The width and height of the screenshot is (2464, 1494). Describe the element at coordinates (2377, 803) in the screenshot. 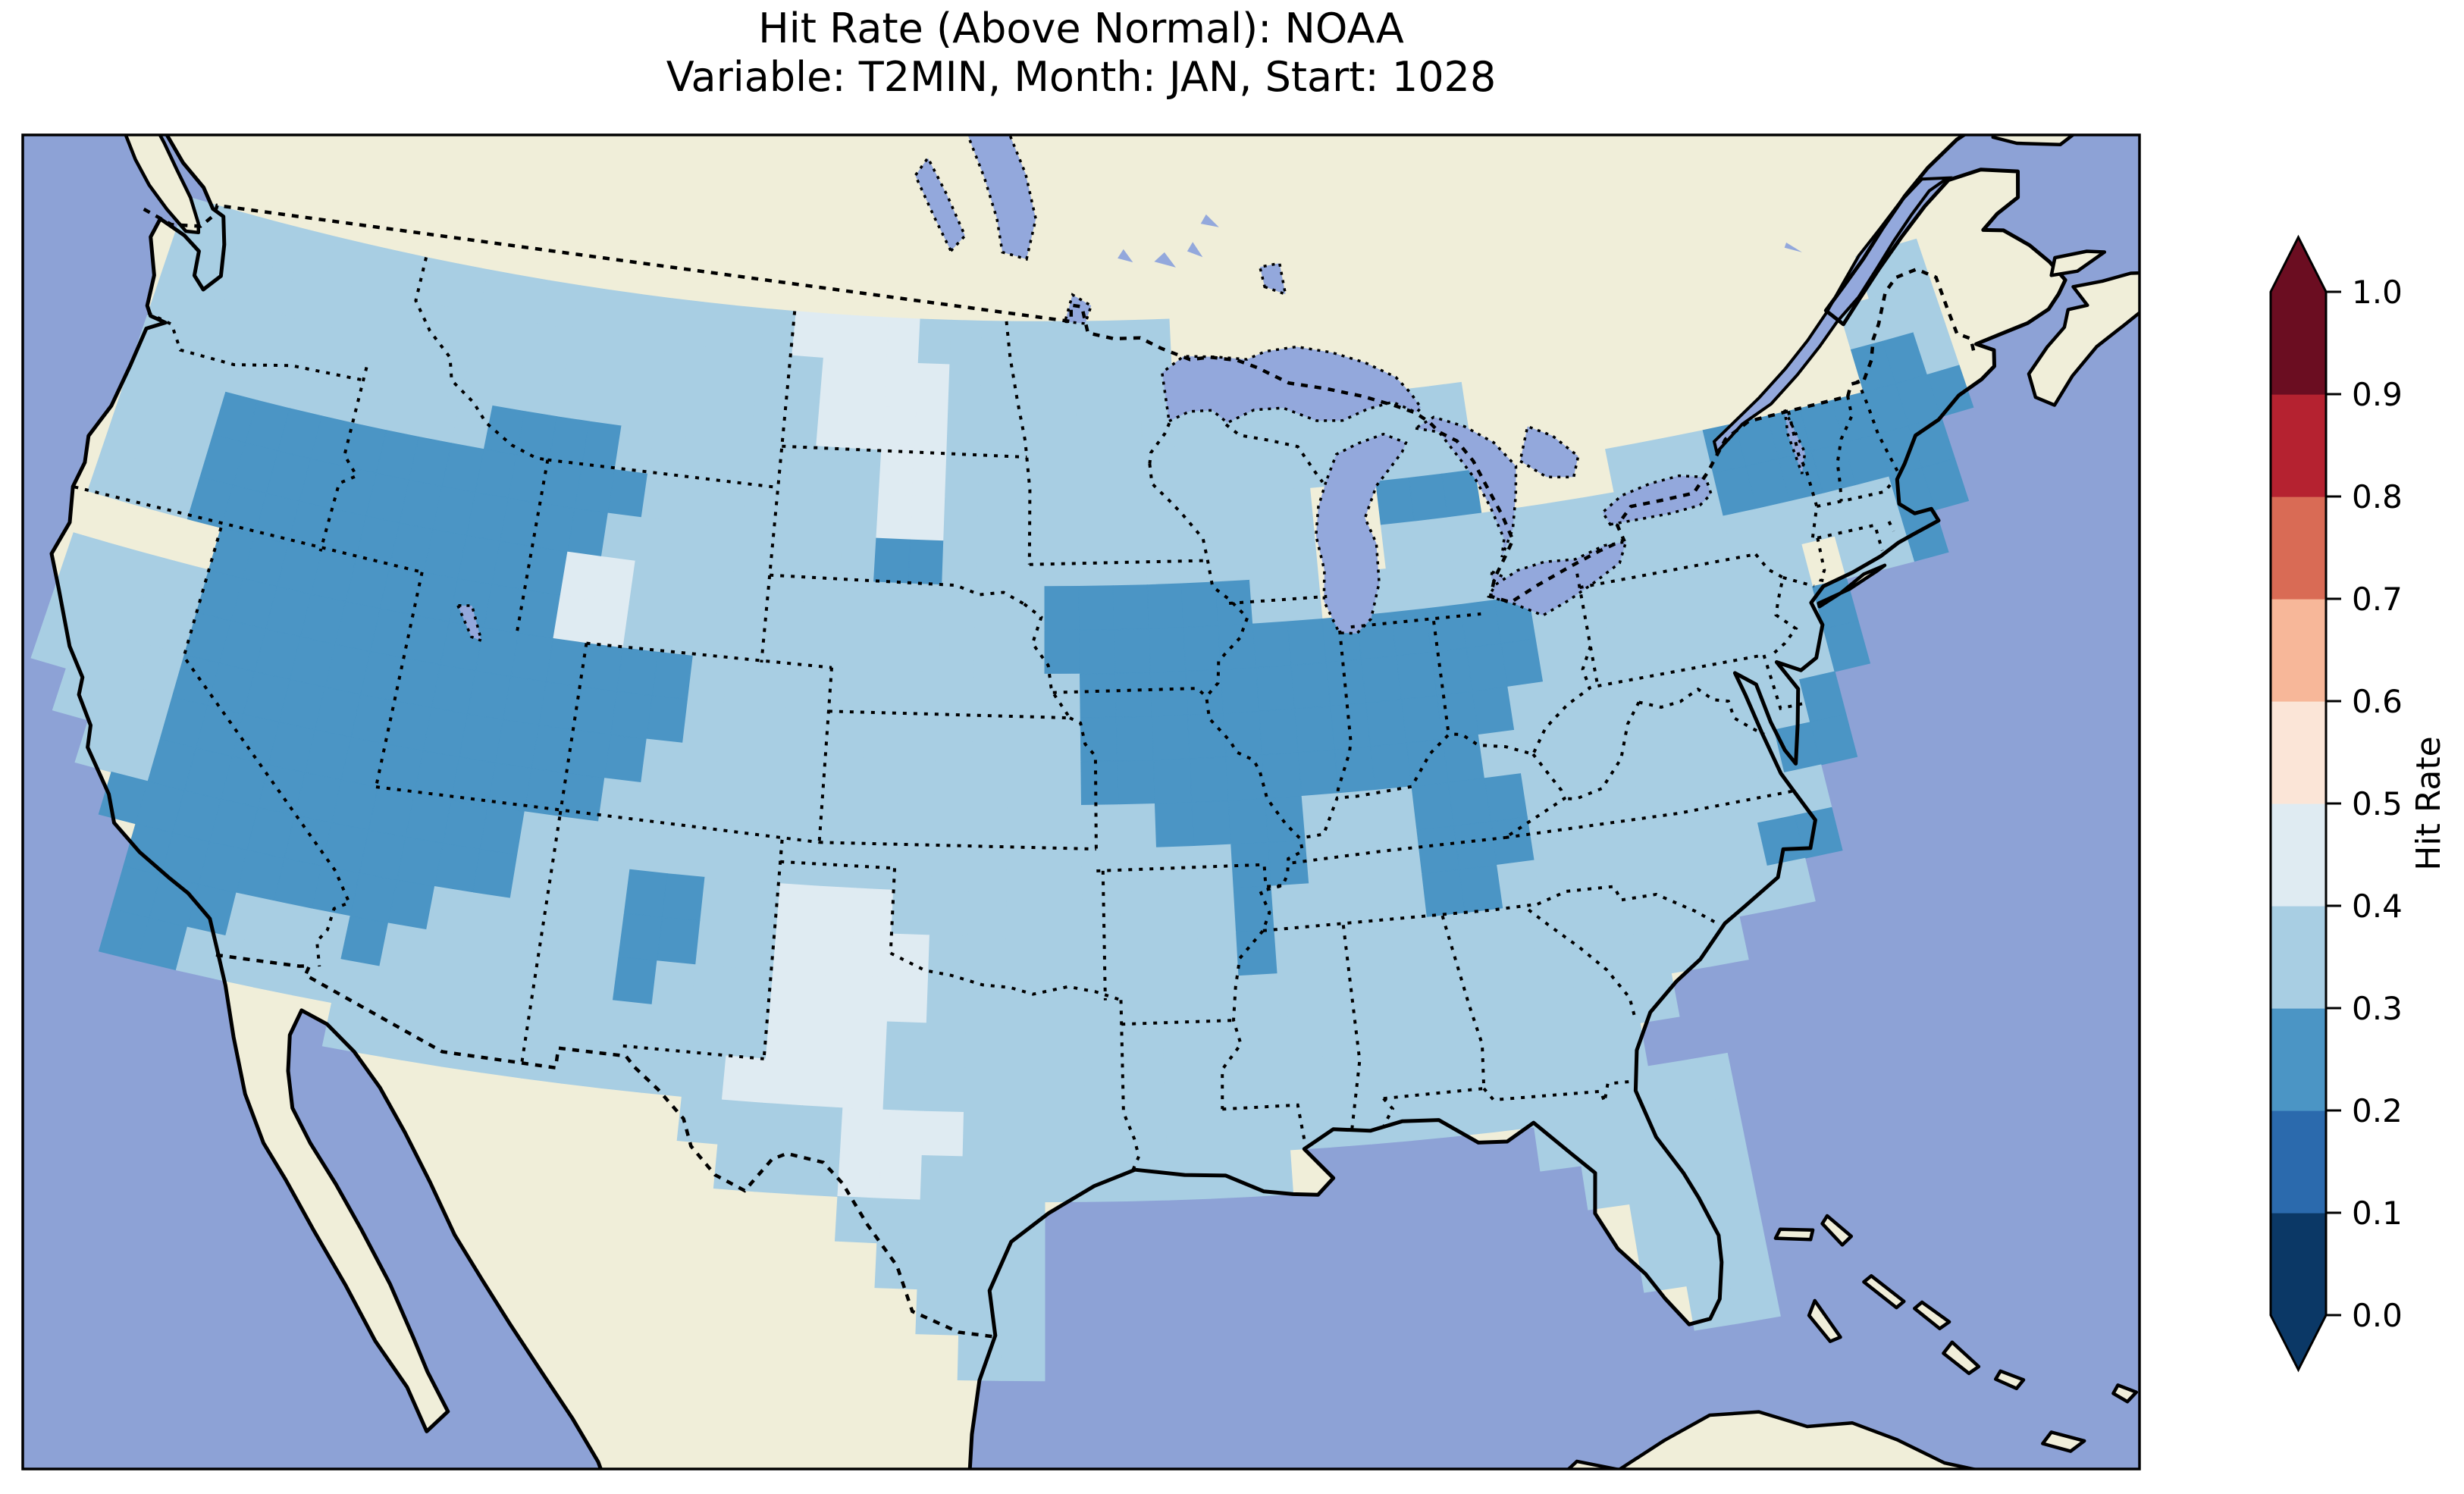

I see `colorbar-tick-label: 0.5` at that location.